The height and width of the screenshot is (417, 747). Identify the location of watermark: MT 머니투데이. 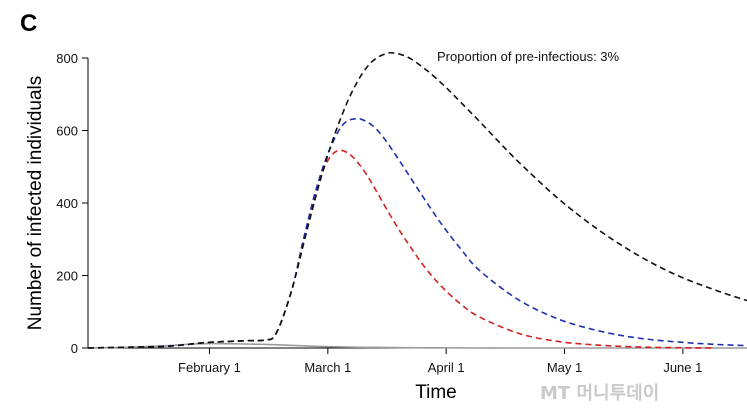
(599, 393).